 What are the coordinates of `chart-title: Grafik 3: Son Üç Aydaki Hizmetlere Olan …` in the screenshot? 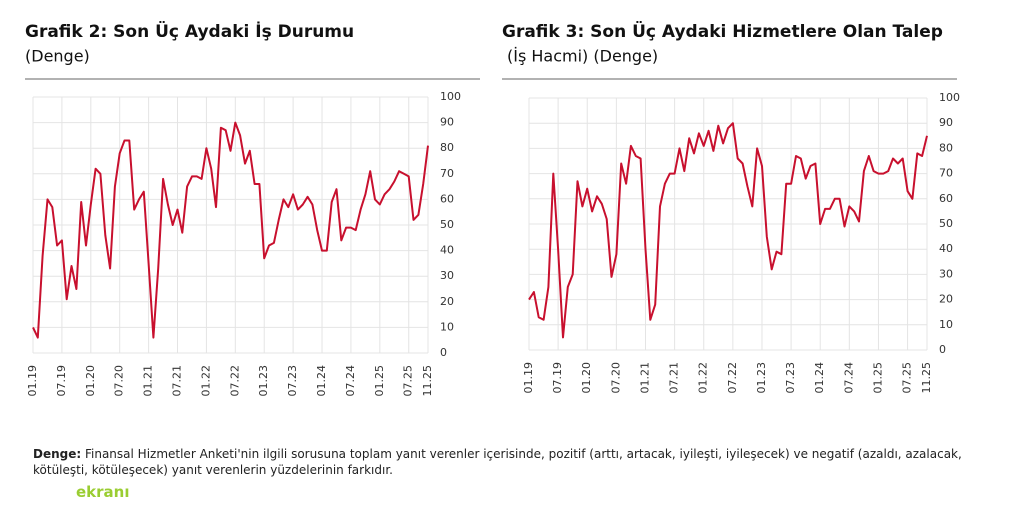 It's located at (722, 31).